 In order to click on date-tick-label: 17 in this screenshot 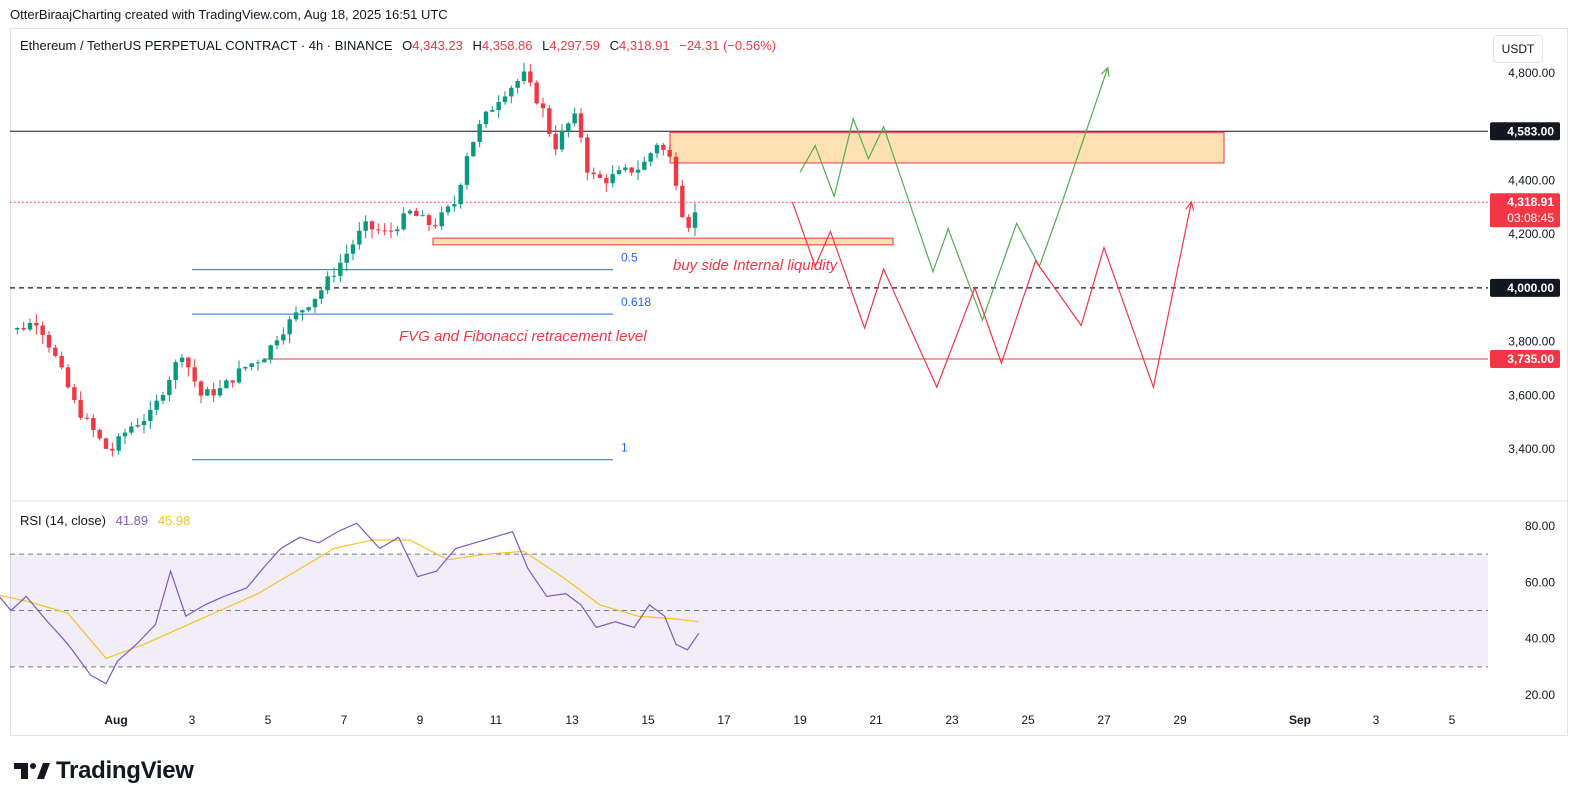, I will do `click(724, 720)`.